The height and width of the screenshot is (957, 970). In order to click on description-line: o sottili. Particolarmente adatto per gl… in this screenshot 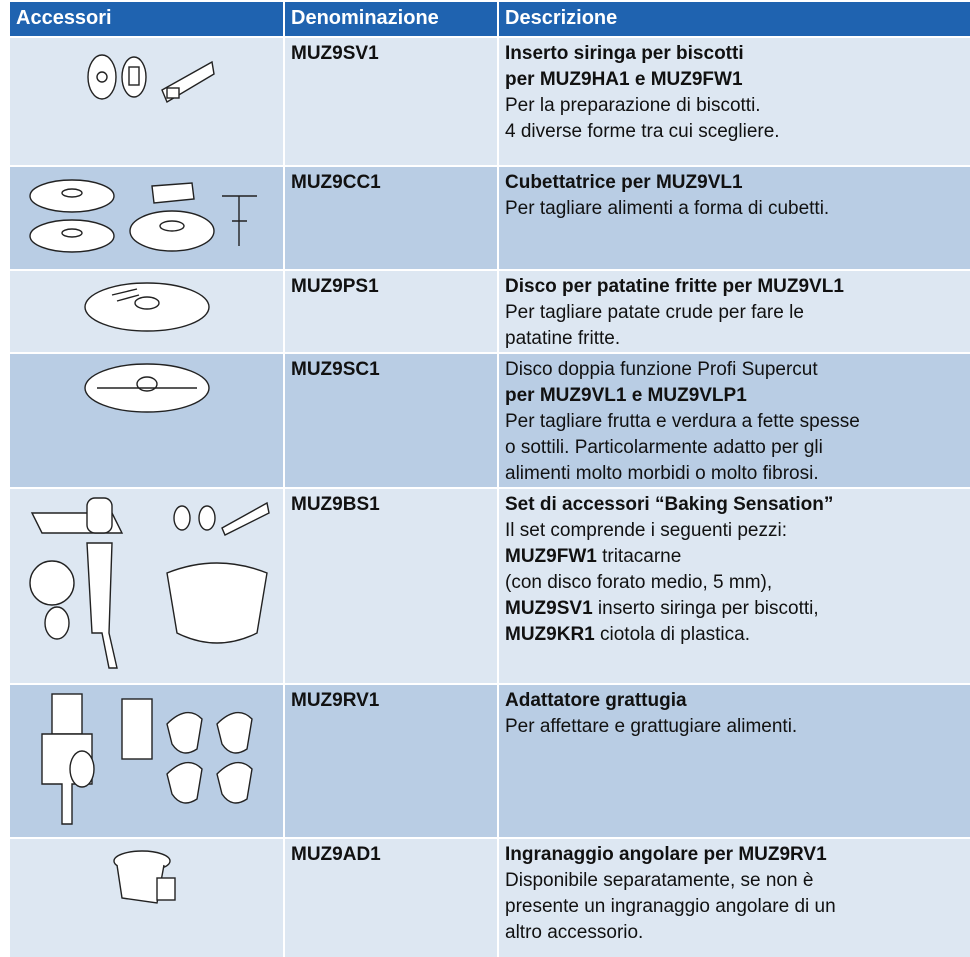, I will do `click(734, 448)`.